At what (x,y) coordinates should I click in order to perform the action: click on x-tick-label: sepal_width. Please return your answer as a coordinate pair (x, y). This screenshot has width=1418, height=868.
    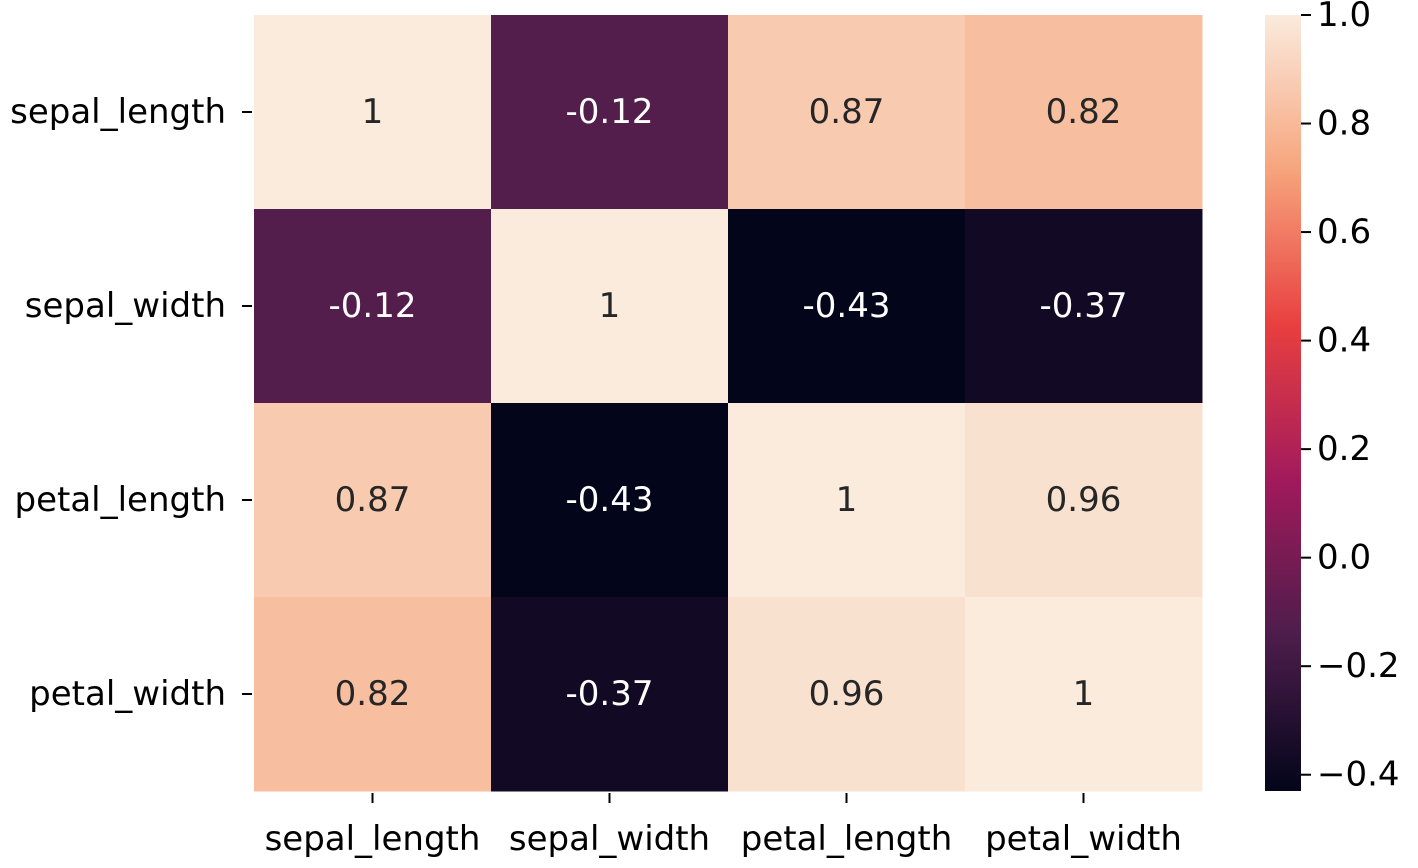
    Looking at the image, I should click on (609, 839).